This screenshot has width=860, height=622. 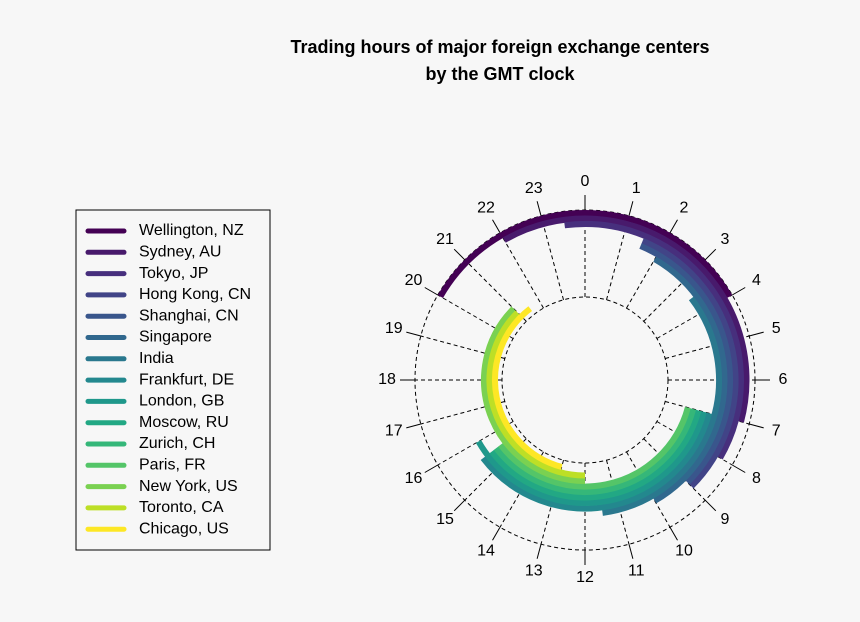 What do you see at coordinates (156, 358) in the screenshot?
I see `legend-label: India` at bounding box center [156, 358].